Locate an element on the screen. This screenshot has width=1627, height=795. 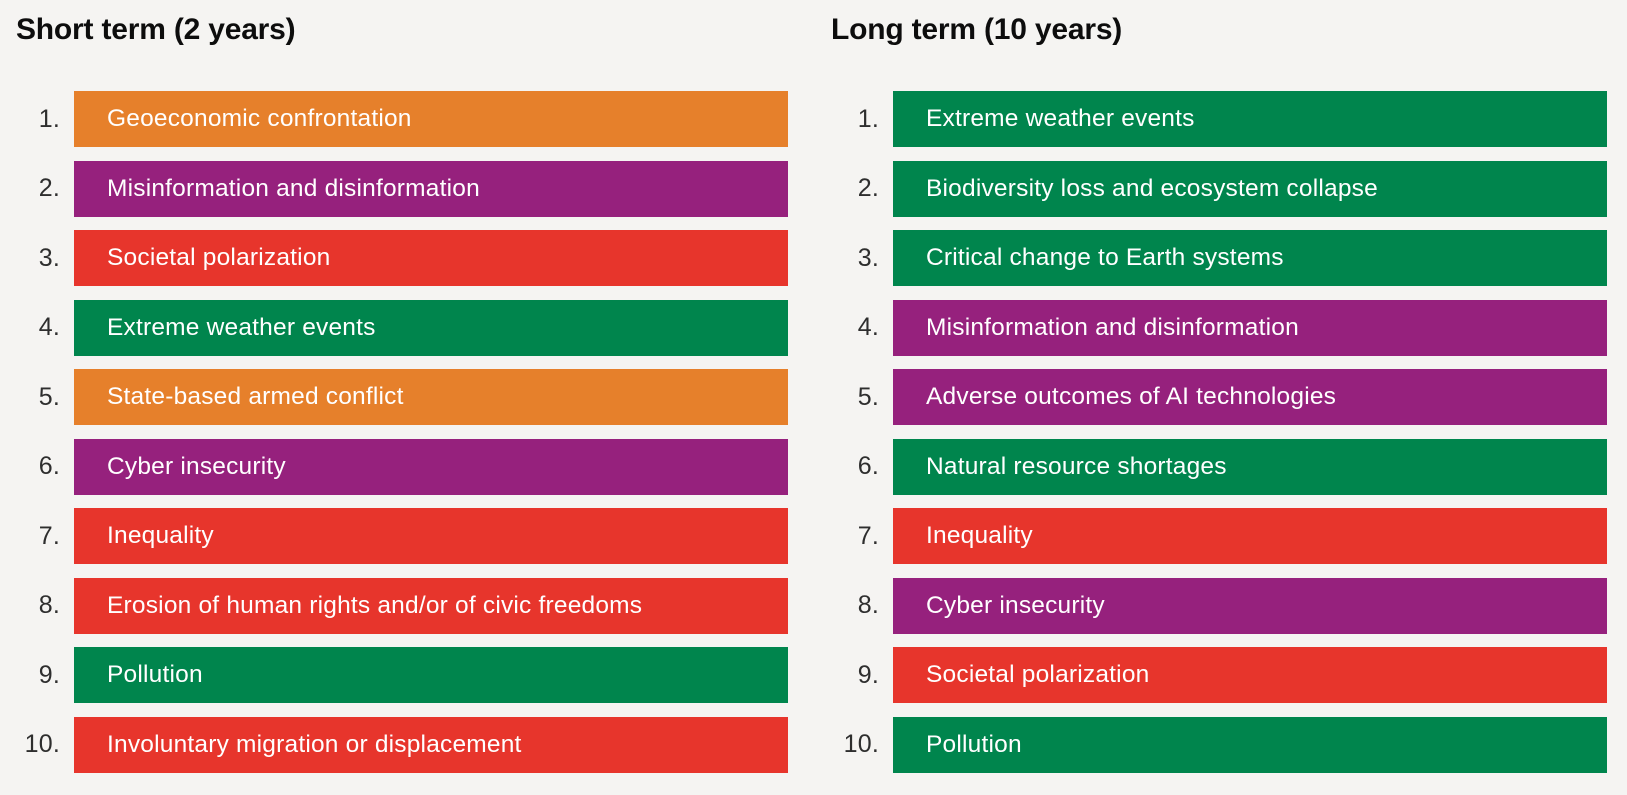
risk-row: 1. Geoeconomic confrontation is located at coordinates (402, 119).